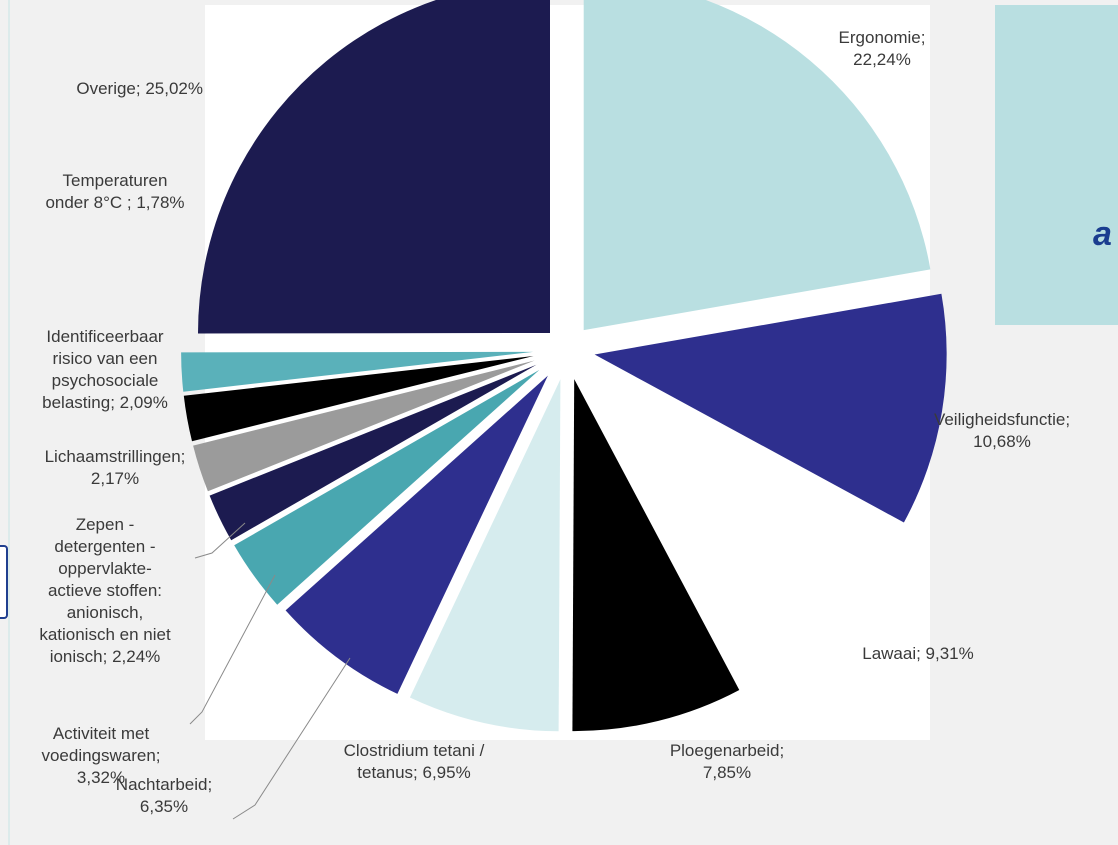 Image resolution: width=1118 pixels, height=845 pixels. What do you see at coordinates (105, 380) in the screenshot?
I see `slice-label-line: psychosociale` at bounding box center [105, 380].